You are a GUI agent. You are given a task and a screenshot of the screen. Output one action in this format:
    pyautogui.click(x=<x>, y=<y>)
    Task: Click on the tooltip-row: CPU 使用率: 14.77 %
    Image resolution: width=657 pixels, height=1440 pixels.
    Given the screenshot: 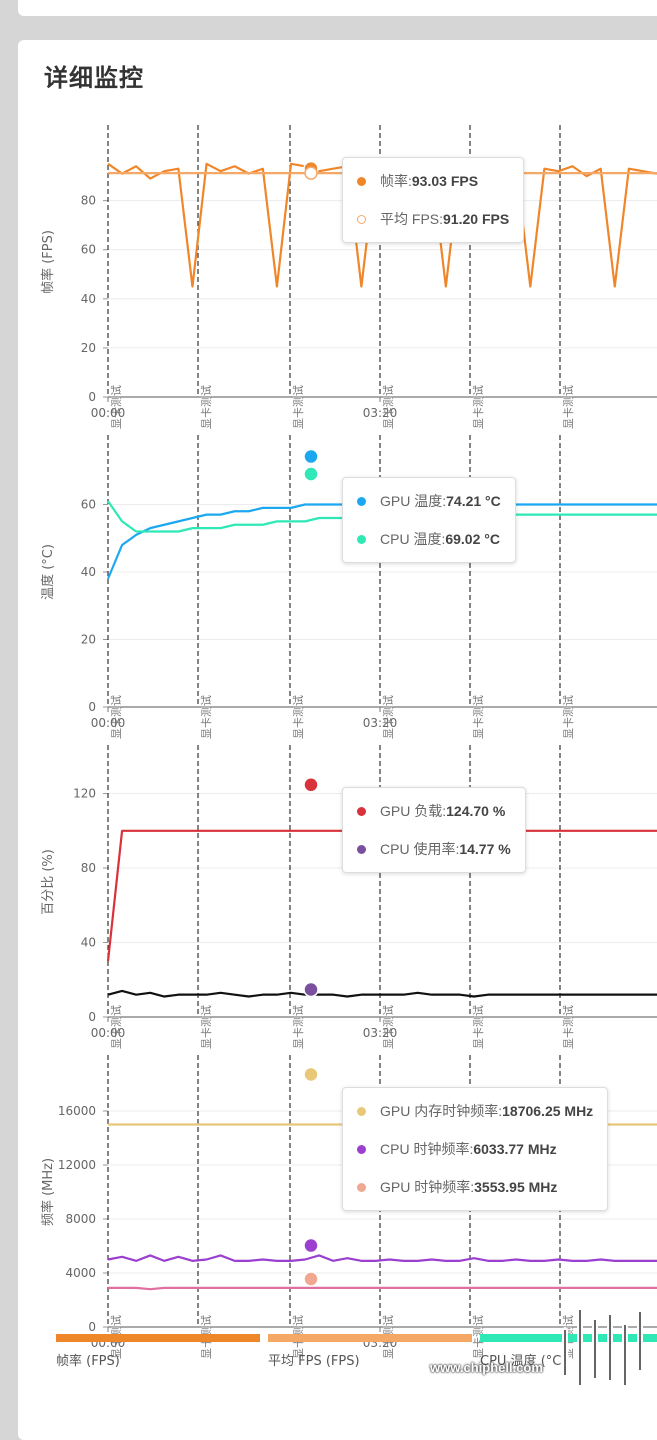 What is the action you would take?
    pyautogui.click(x=434, y=849)
    